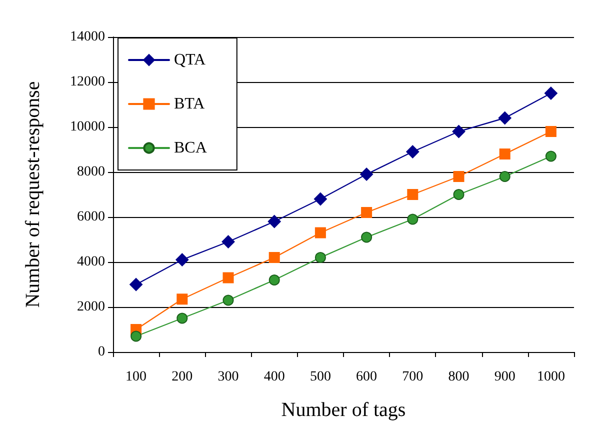  Describe the element at coordinates (91, 307) in the screenshot. I see `y-tick-label: 2000` at that location.